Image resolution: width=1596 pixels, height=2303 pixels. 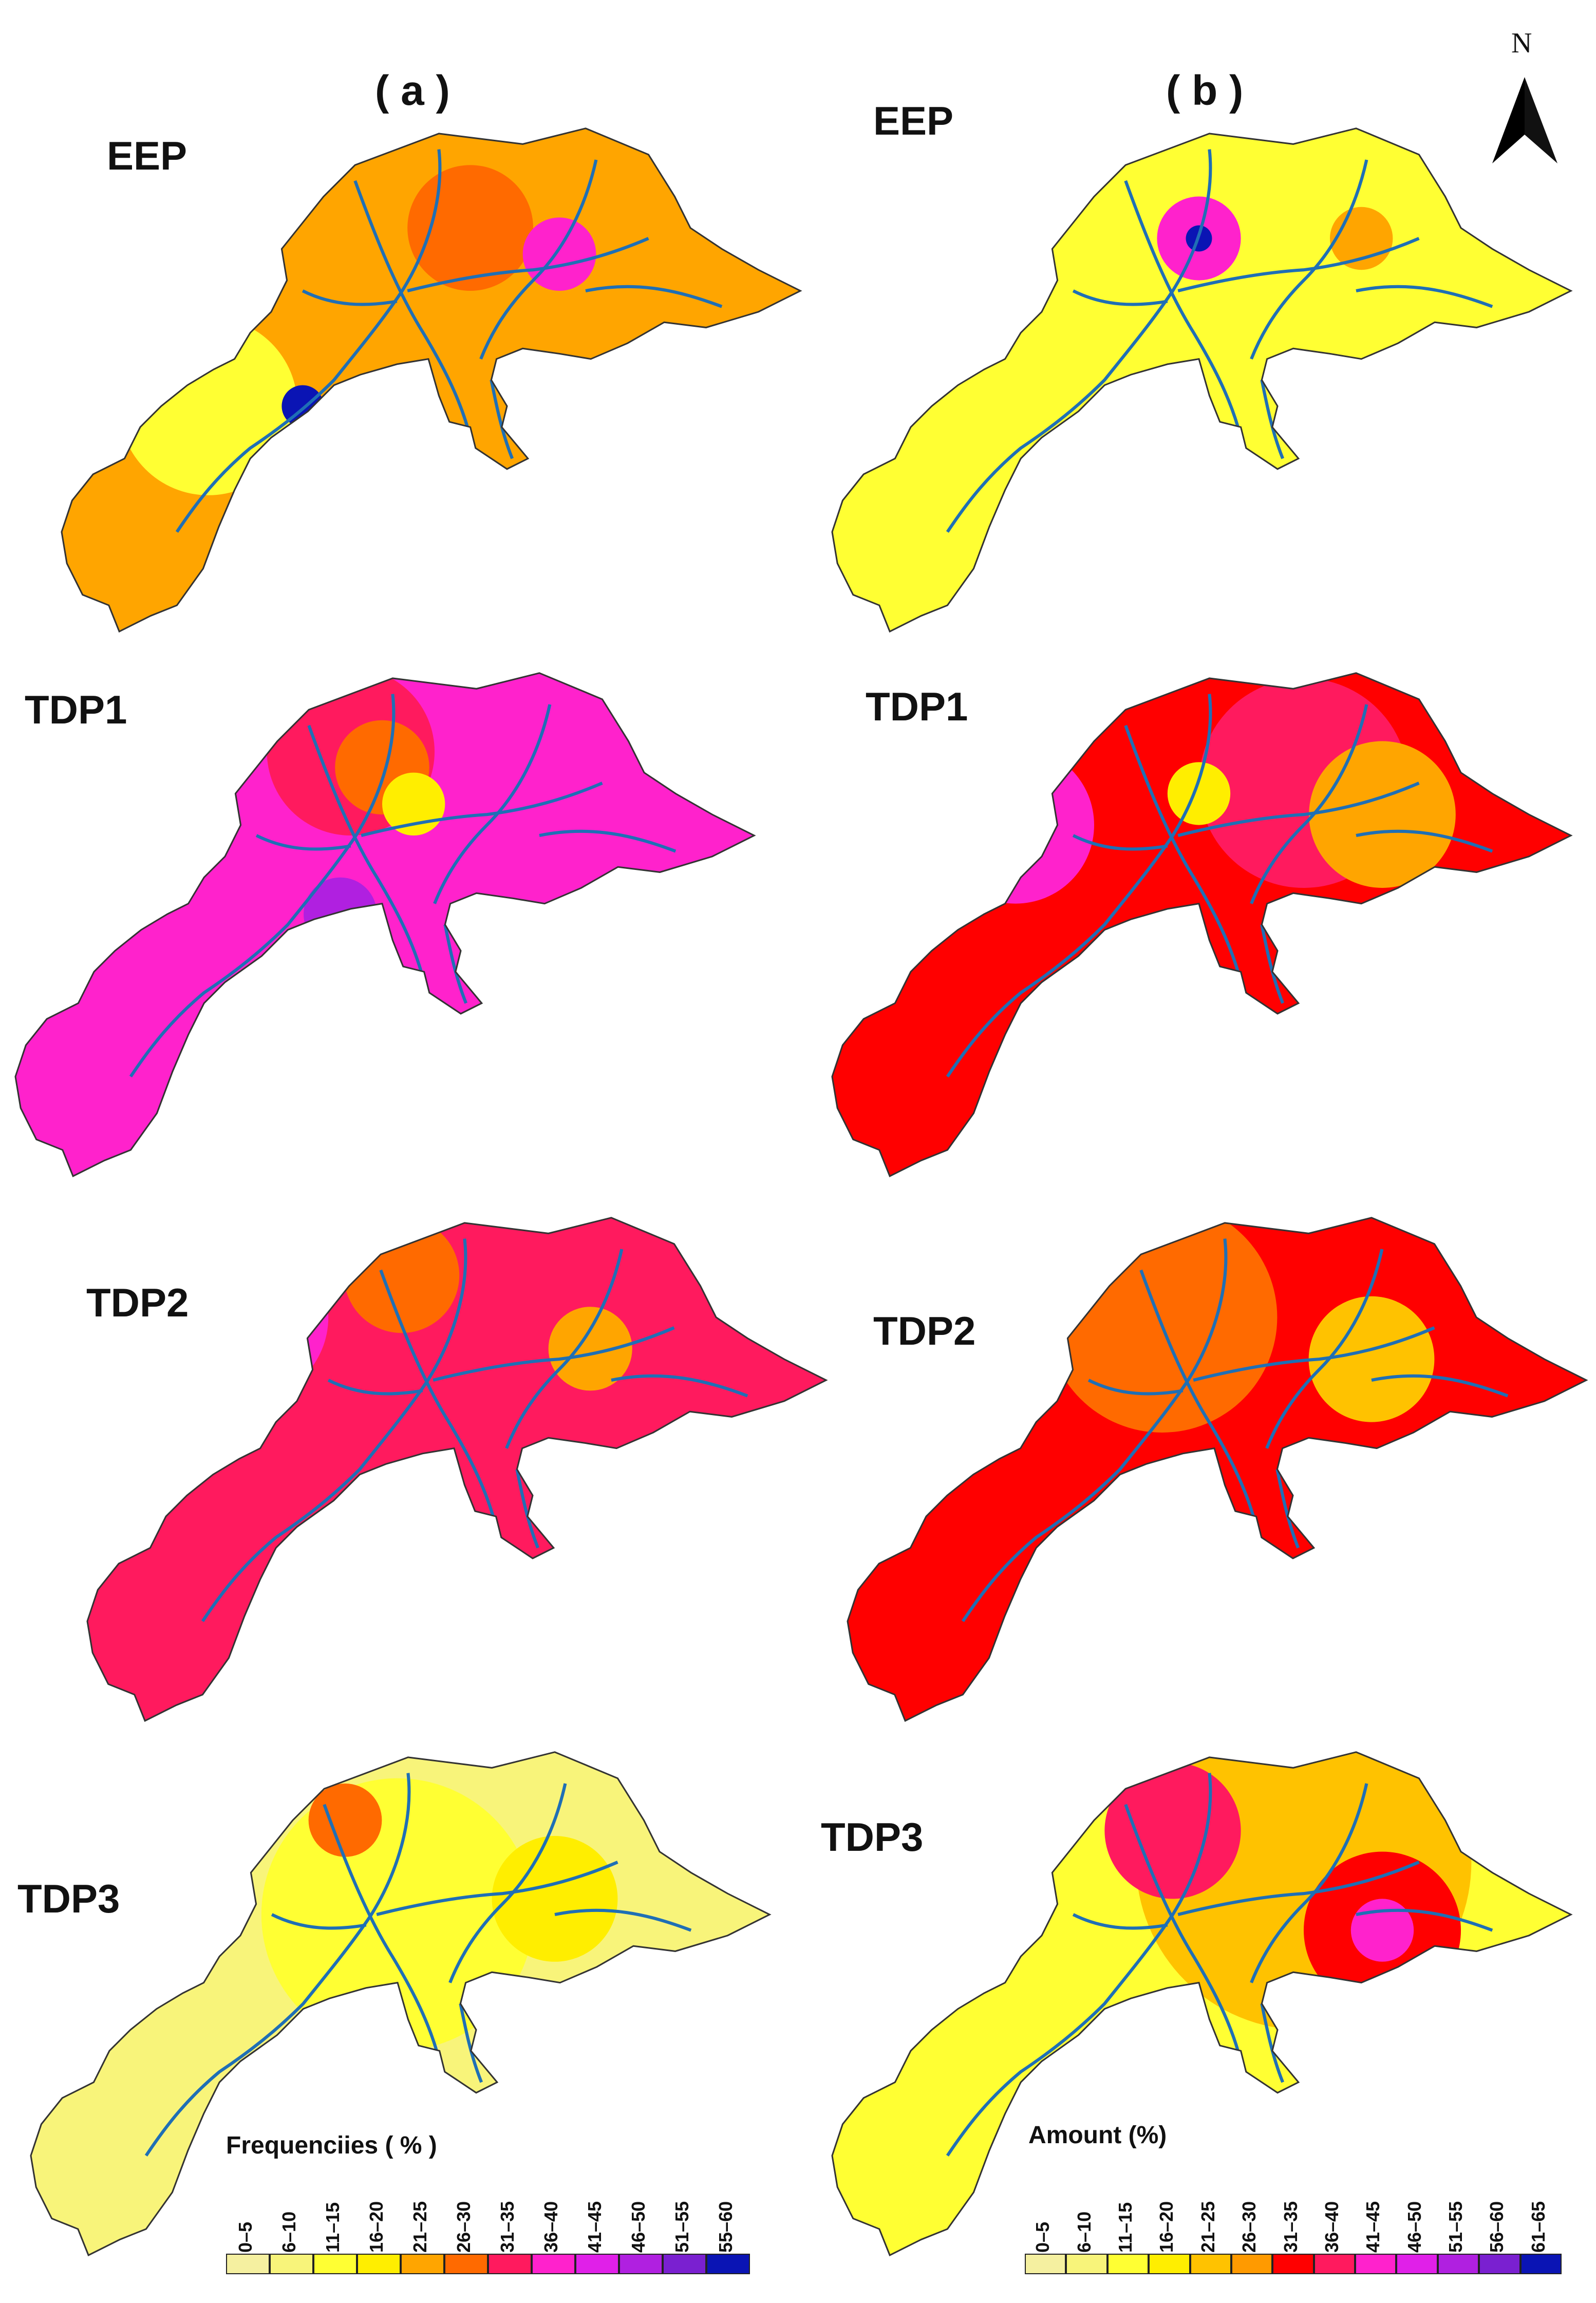 I want to click on row-label-a-tdp3: TDP3, so click(x=68, y=1898).